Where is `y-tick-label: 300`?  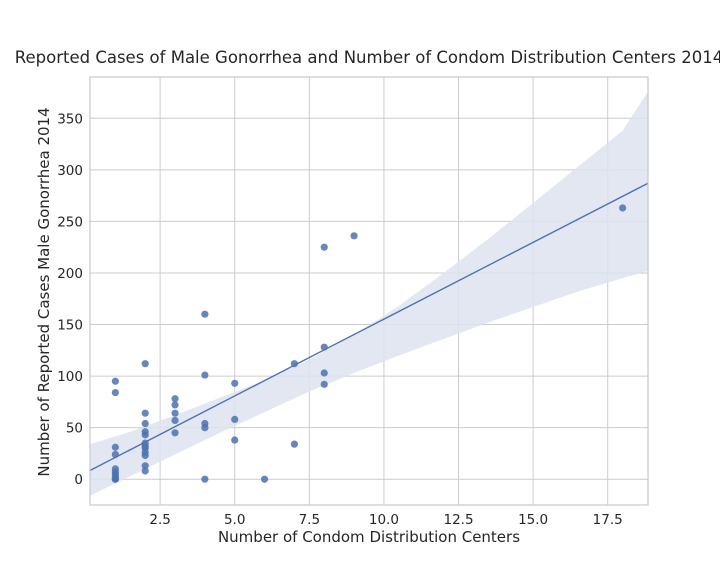
y-tick-label: 300 is located at coordinates (70, 171).